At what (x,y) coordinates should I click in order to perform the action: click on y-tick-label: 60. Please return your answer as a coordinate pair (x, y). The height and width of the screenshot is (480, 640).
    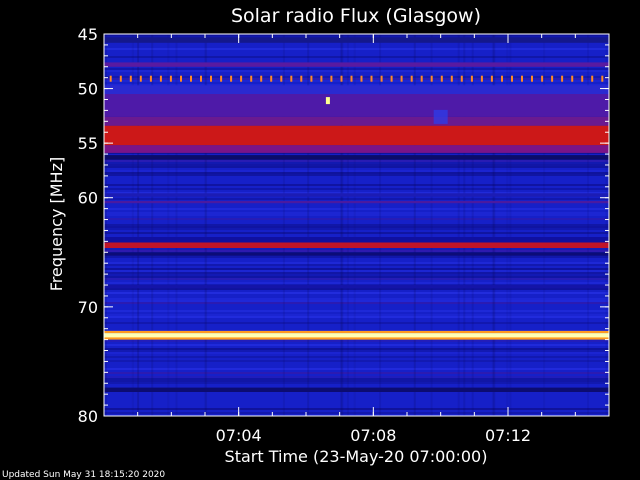
    Looking at the image, I should click on (88, 198).